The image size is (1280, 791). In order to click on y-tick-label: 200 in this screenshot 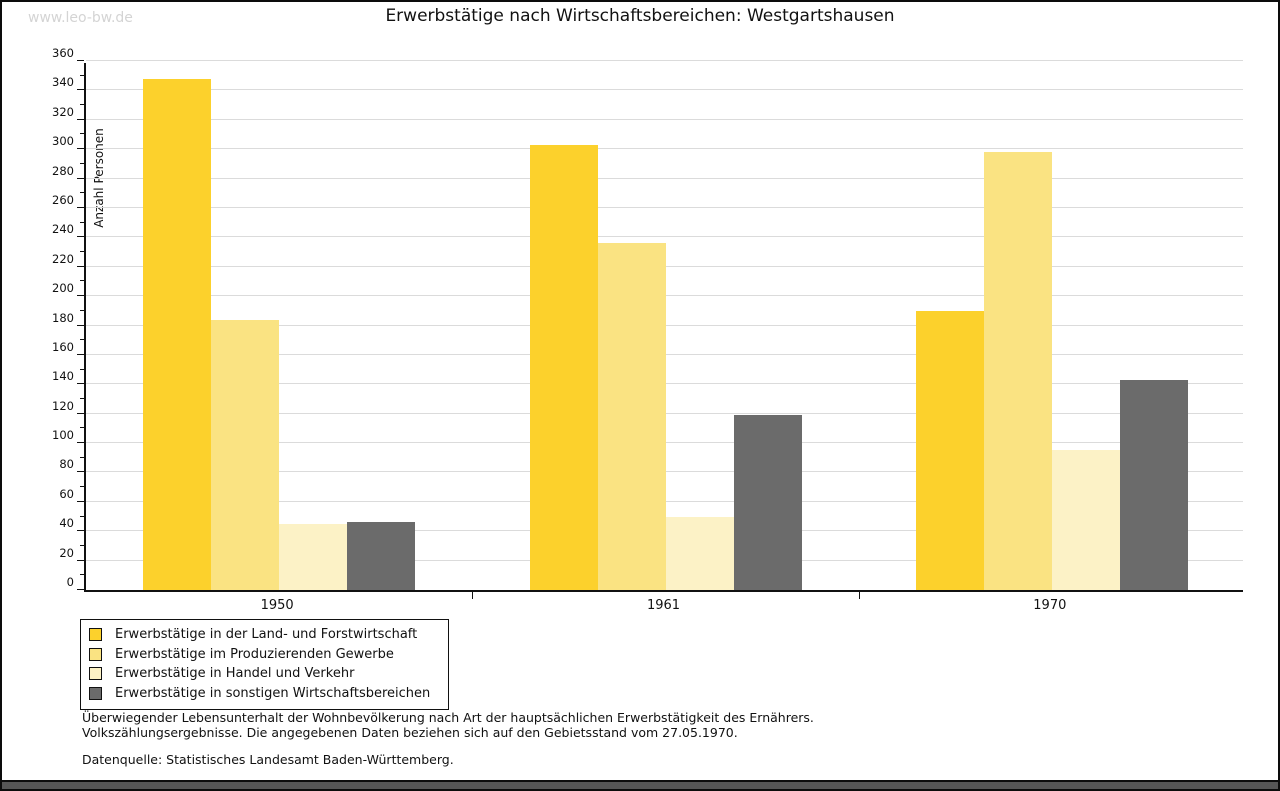, I will do `click(63, 288)`.